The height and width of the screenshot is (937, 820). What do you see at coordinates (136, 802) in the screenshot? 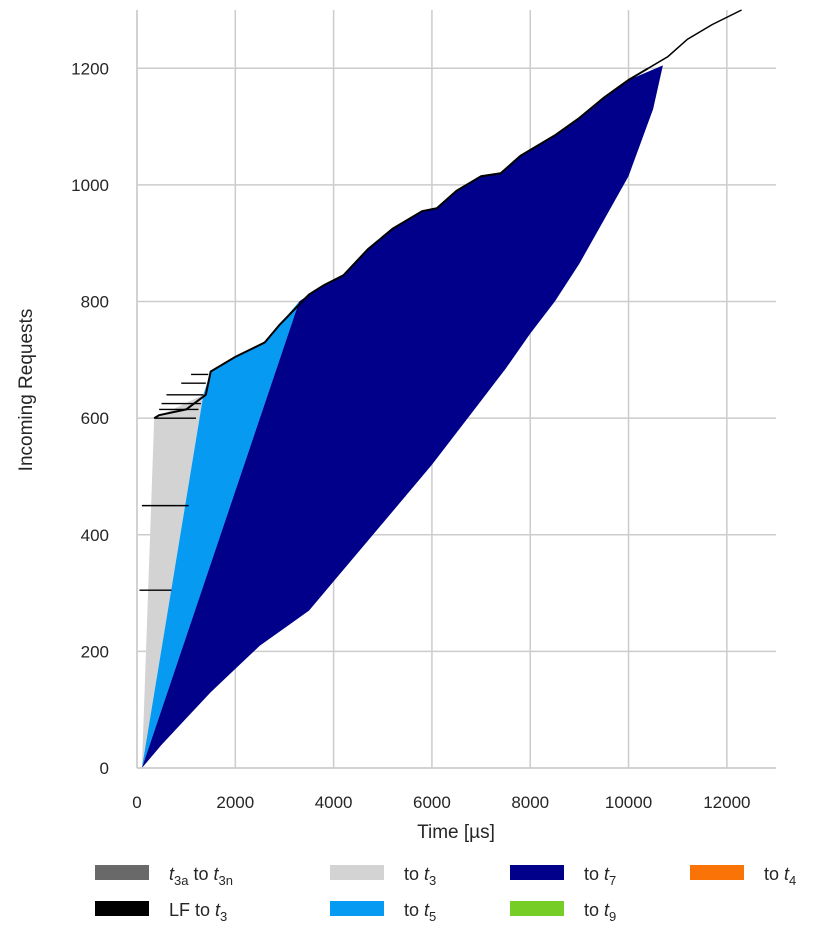
I see `x-tick-label-0: 0` at bounding box center [136, 802].